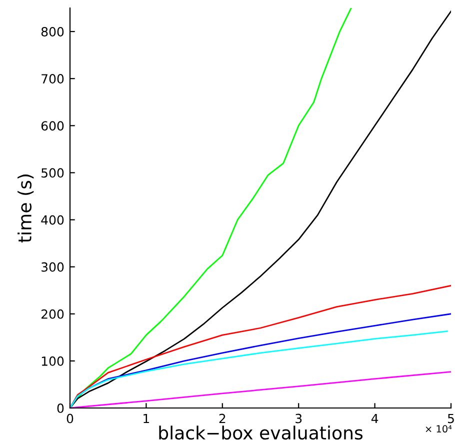 The width and height of the screenshot is (455, 441). Describe the element at coordinates (53, 173) in the screenshot. I see `y-tick-label: 500` at that location.